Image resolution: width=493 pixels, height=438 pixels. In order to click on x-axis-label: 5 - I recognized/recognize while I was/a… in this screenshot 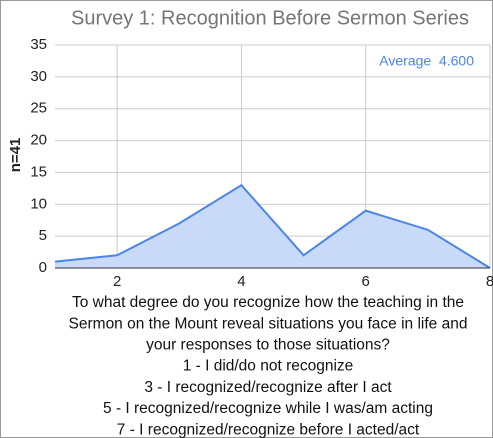, I will do `click(268, 408)`.